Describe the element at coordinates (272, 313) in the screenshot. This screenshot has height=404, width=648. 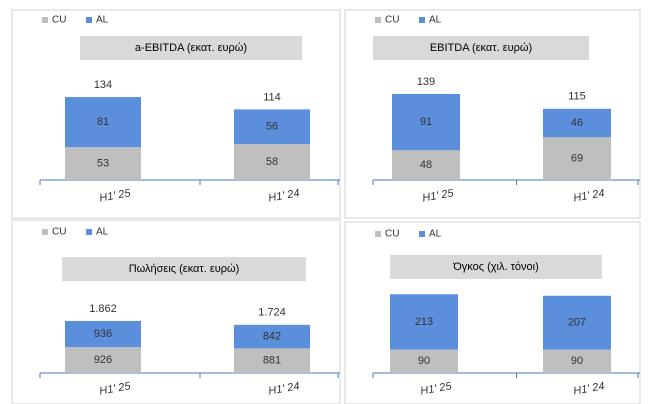
I see `total-label: 1.724` at that location.